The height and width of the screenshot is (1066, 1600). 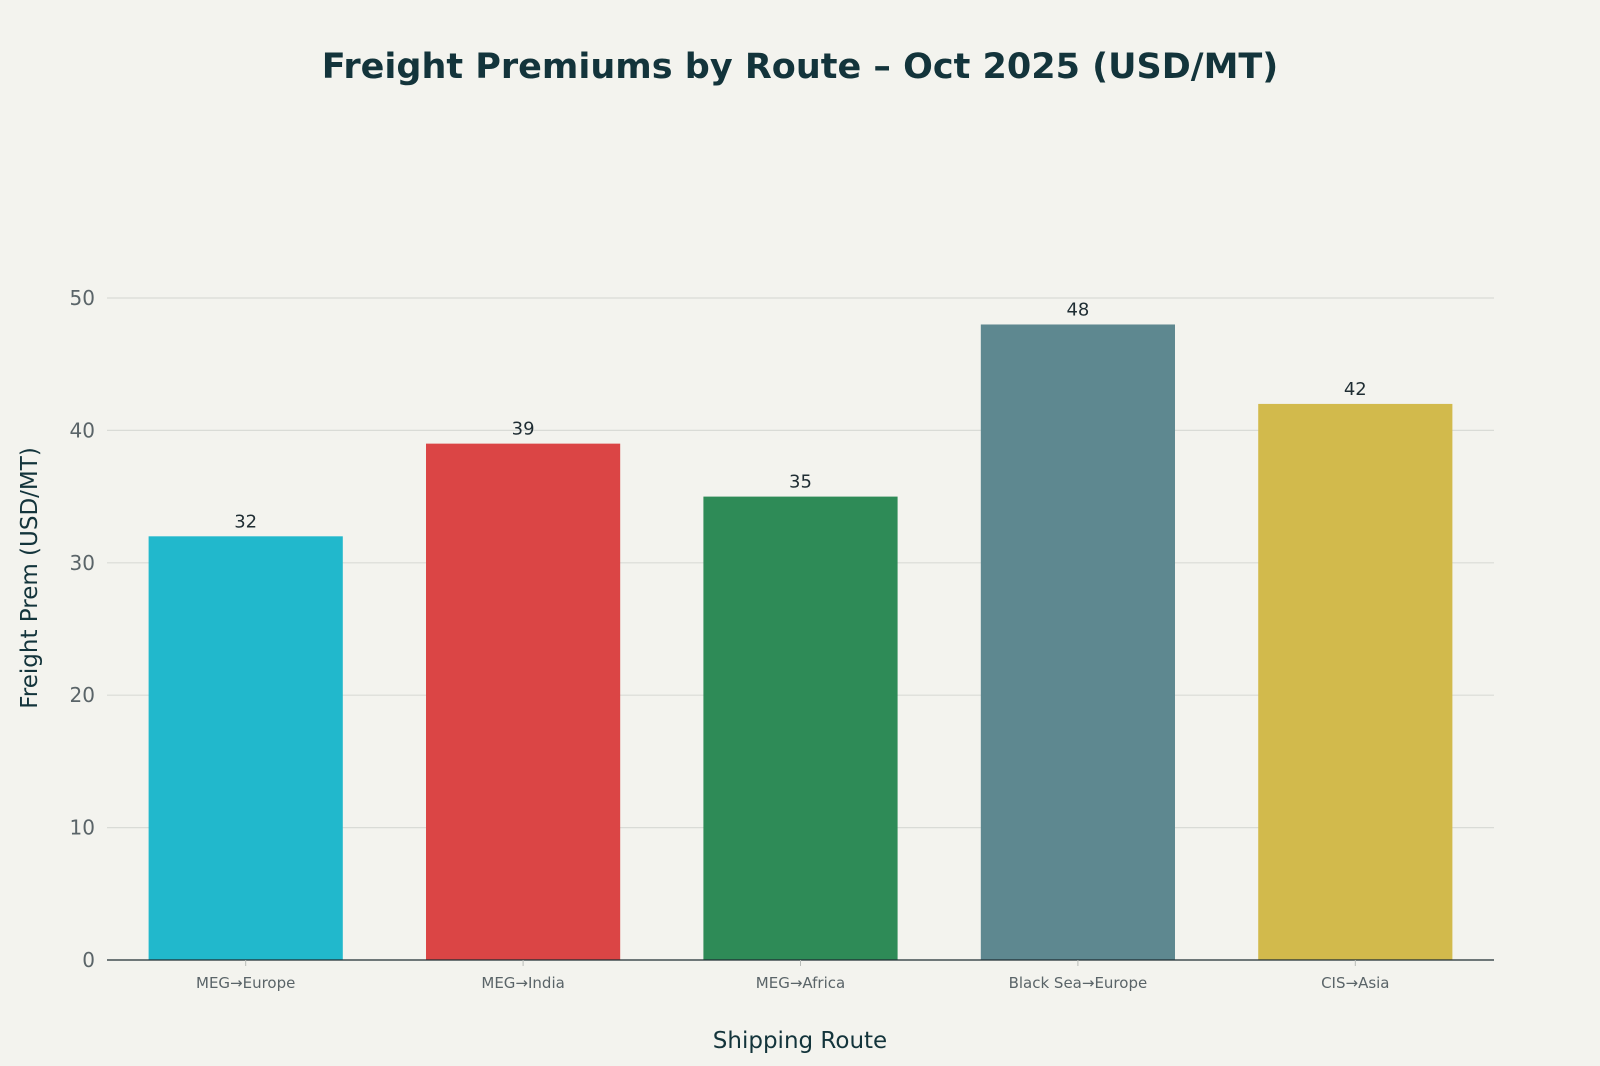 What do you see at coordinates (82, 563) in the screenshot?
I see `y-tick-label-30: 30` at bounding box center [82, 563].